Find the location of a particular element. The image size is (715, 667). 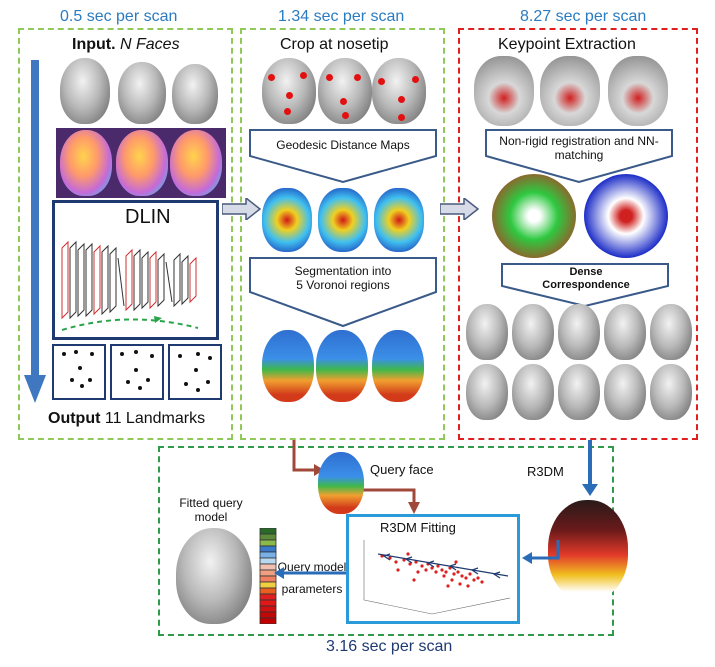

stage2-timing: 1.34 sec per scan is located at coordinates (341, 16).